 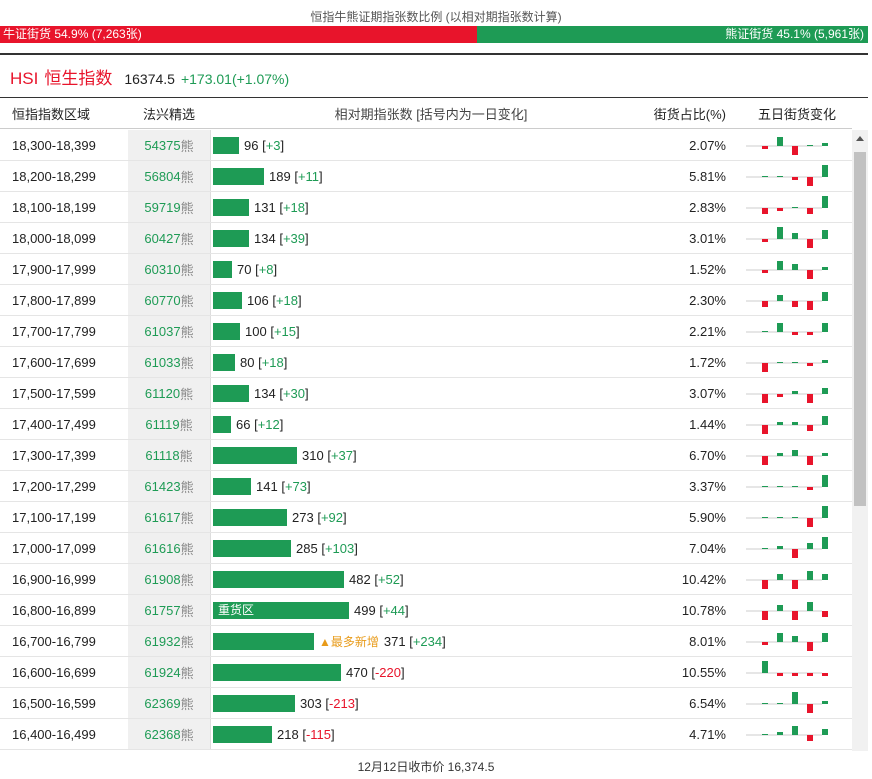 I want to click on warrant-code: 61617, so click(x=162, y=517).